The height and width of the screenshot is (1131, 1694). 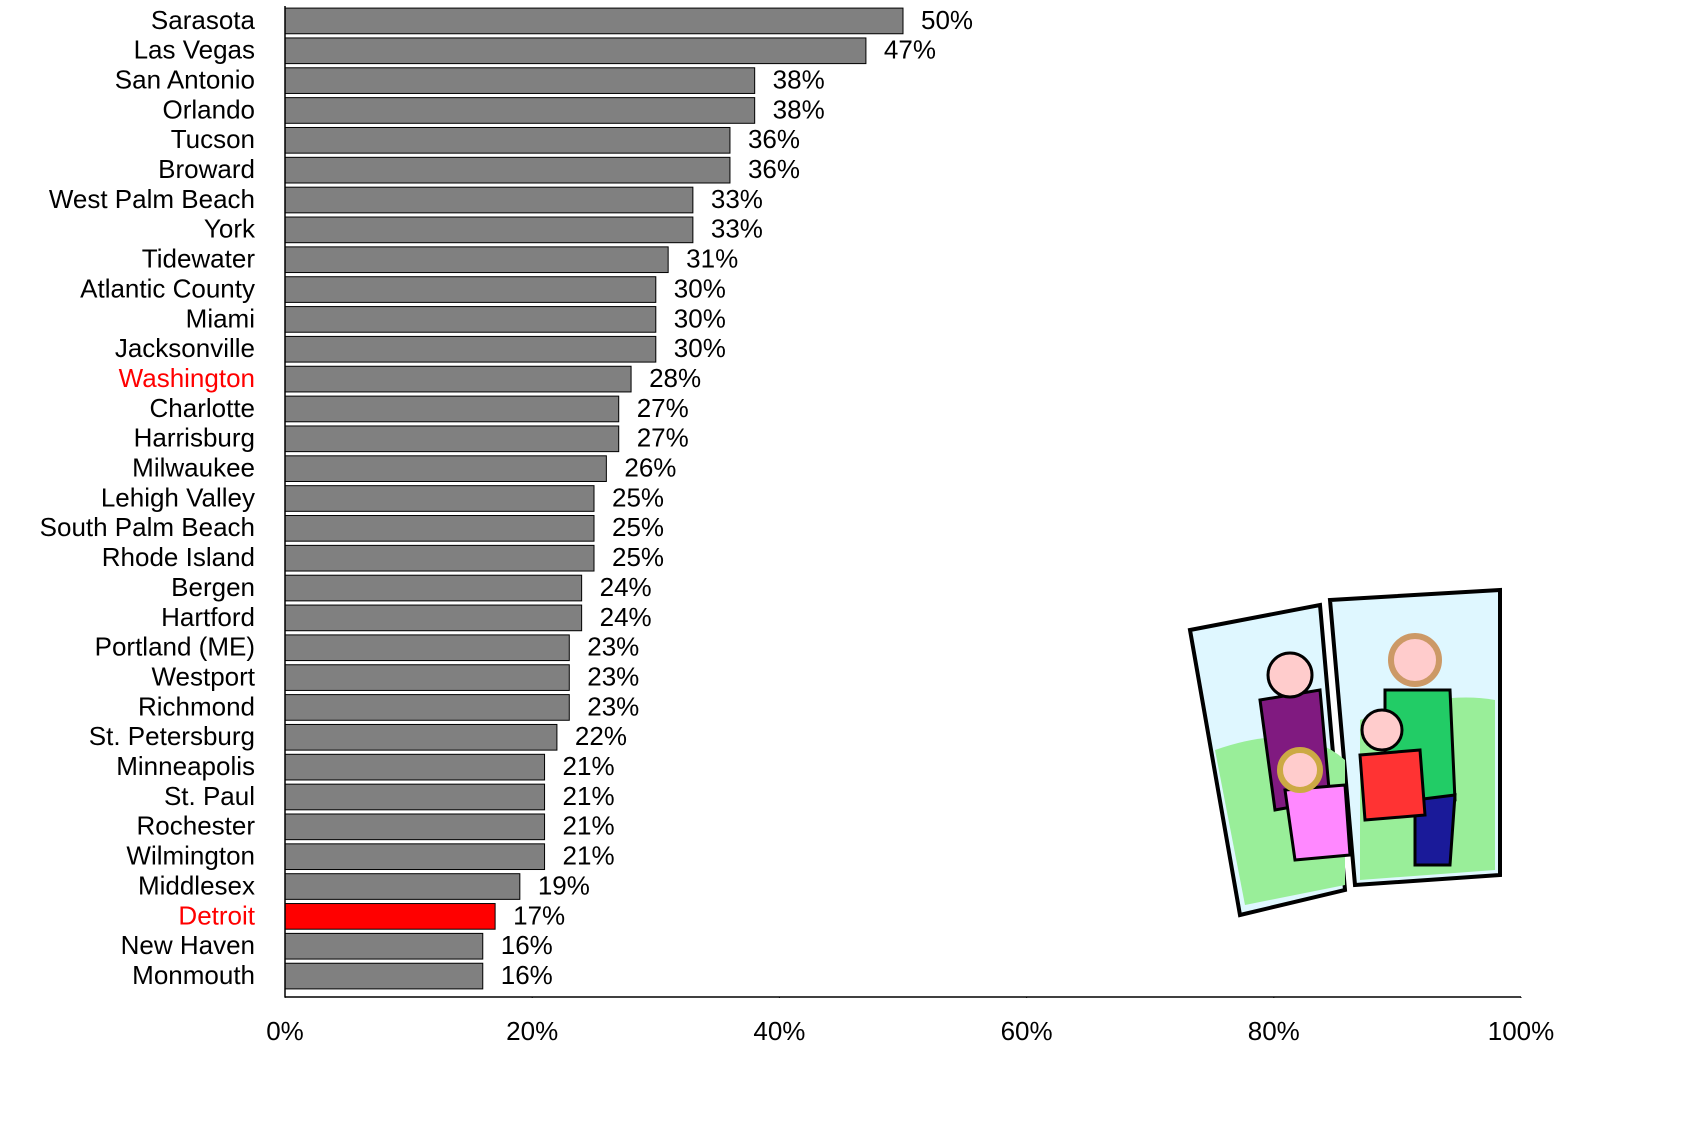 I want to click on x-tick-label: 60%, so click(x=1027, y=1031).